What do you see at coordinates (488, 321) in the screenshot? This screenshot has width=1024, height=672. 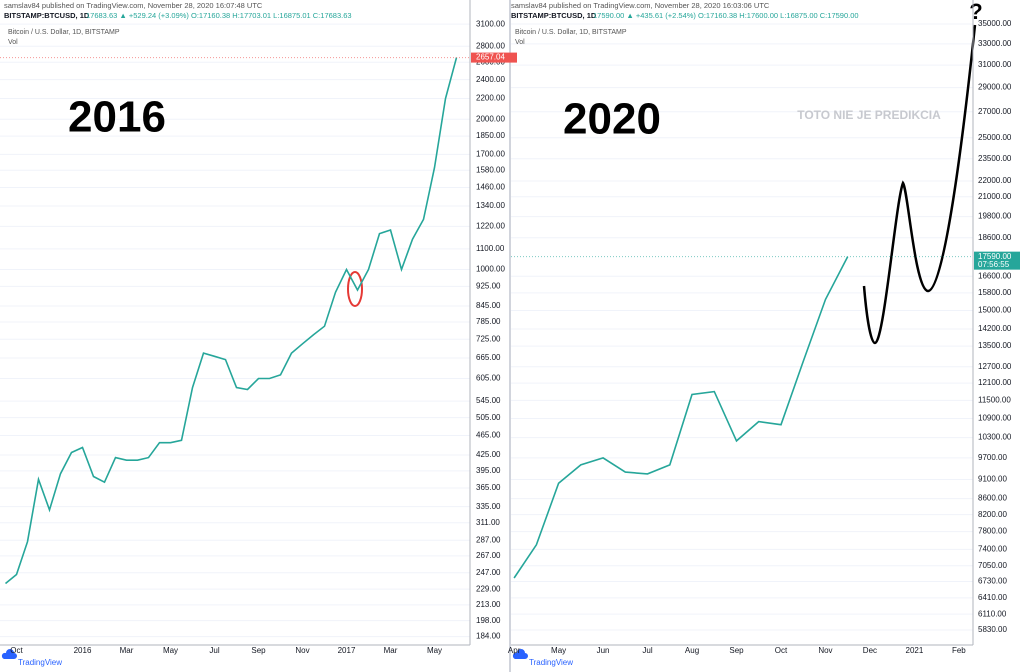 I see `y-tick-label: 785.00` at bounding box center [488, 321].